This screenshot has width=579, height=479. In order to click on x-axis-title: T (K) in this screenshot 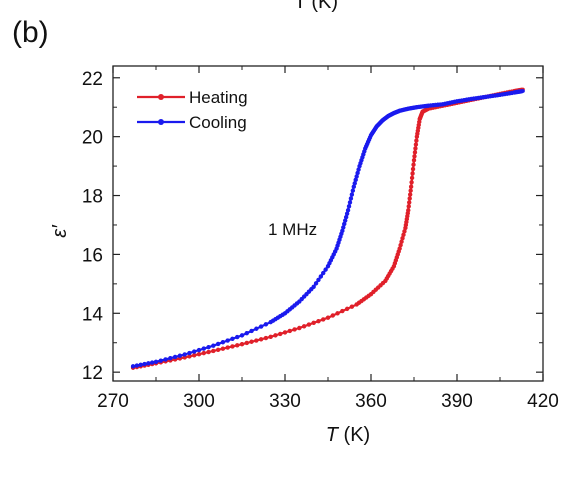, I will do `click(348, 435)`.